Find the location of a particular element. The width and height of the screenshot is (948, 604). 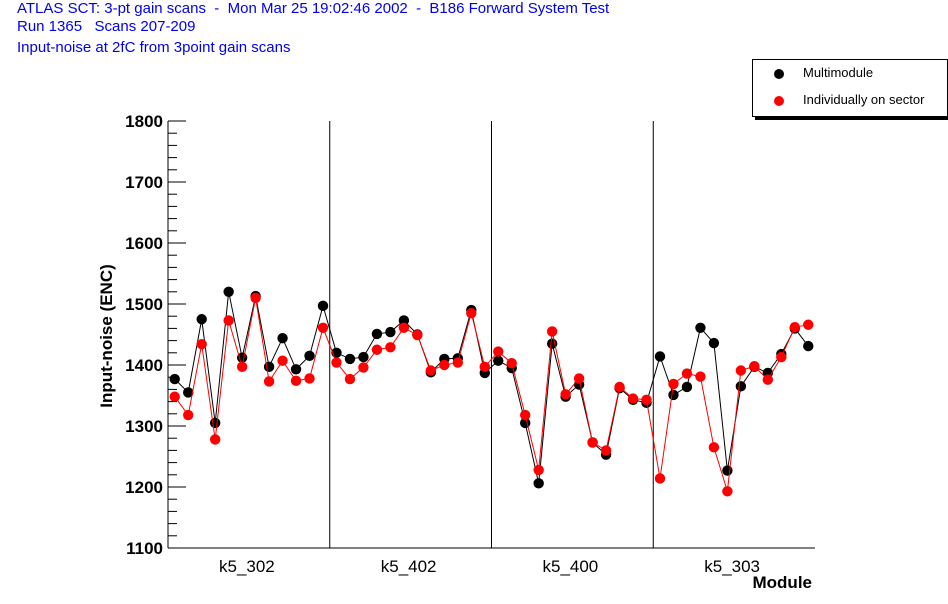

y-axis-title: Input-noise (ENC) is located at coordinates (106, 336).